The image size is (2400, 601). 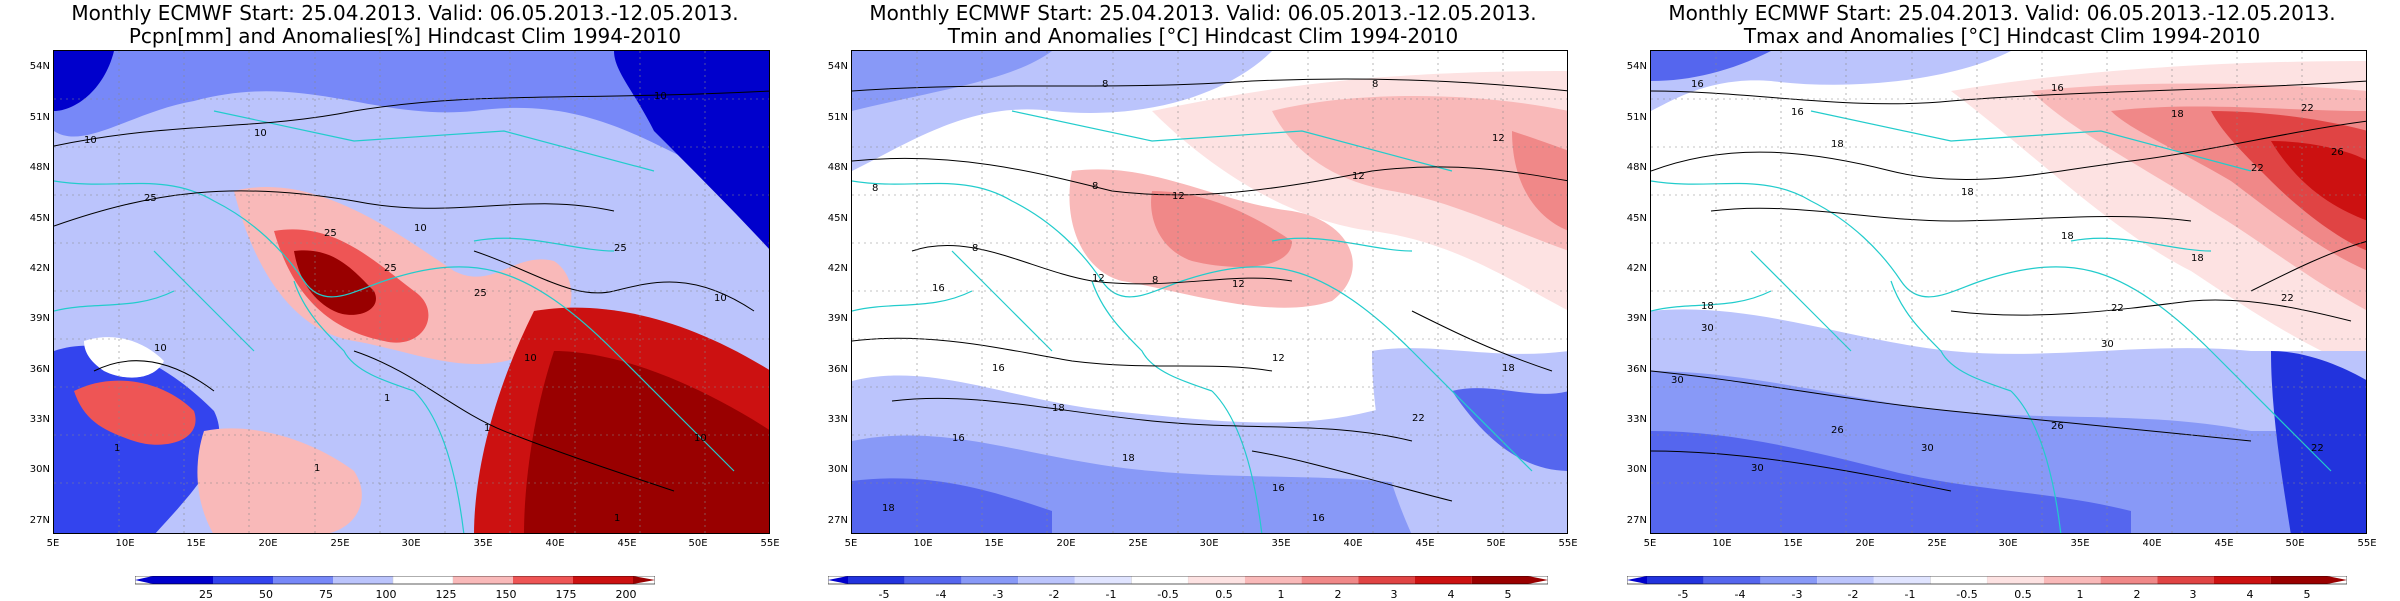 I want to click on colorbar-label: 50, so click(x=266, y=594).